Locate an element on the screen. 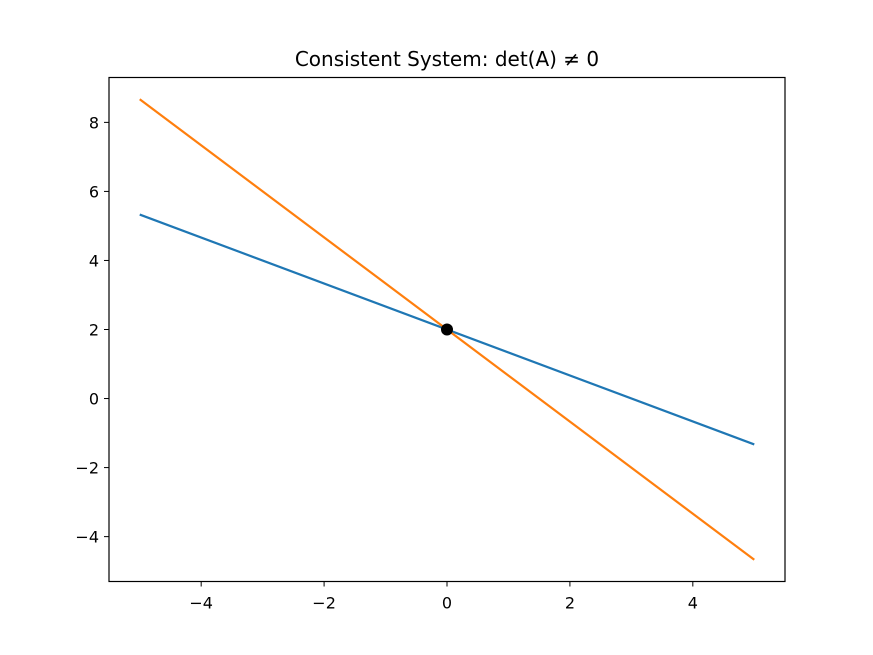 The height and width of the screenshot is (655, 873). y-tick-label: 4 is located at coordinates (94, 260).